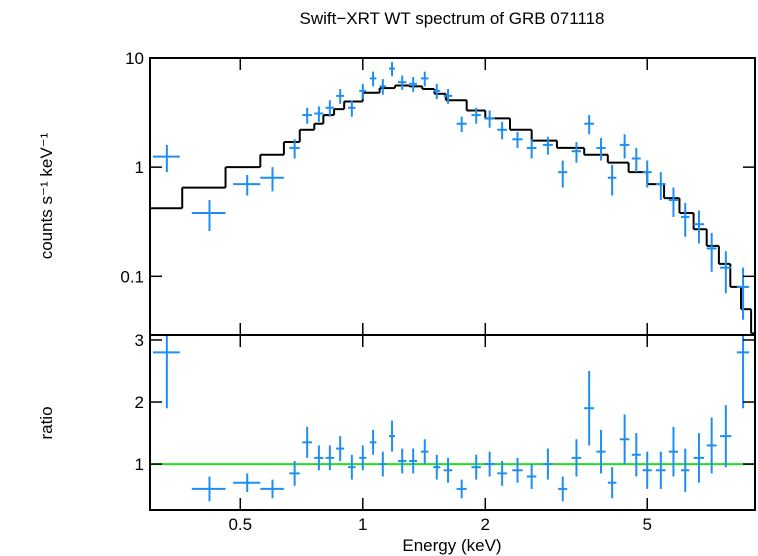 Image resolution: width=758 pixels, height=556 pixels. What do you see at coordinates (46, 195) in the screenshot?
I see `y-axis-label: counts s⁻¹ keV⁻¹` at bounding box center [46, 195].